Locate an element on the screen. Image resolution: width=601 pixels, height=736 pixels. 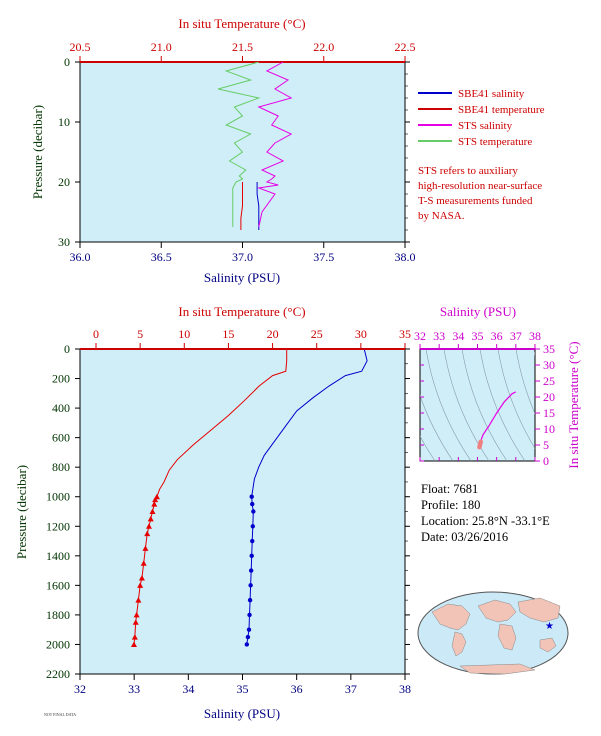
note-line: T-S measurements funded is located at coordinates (475, 201).